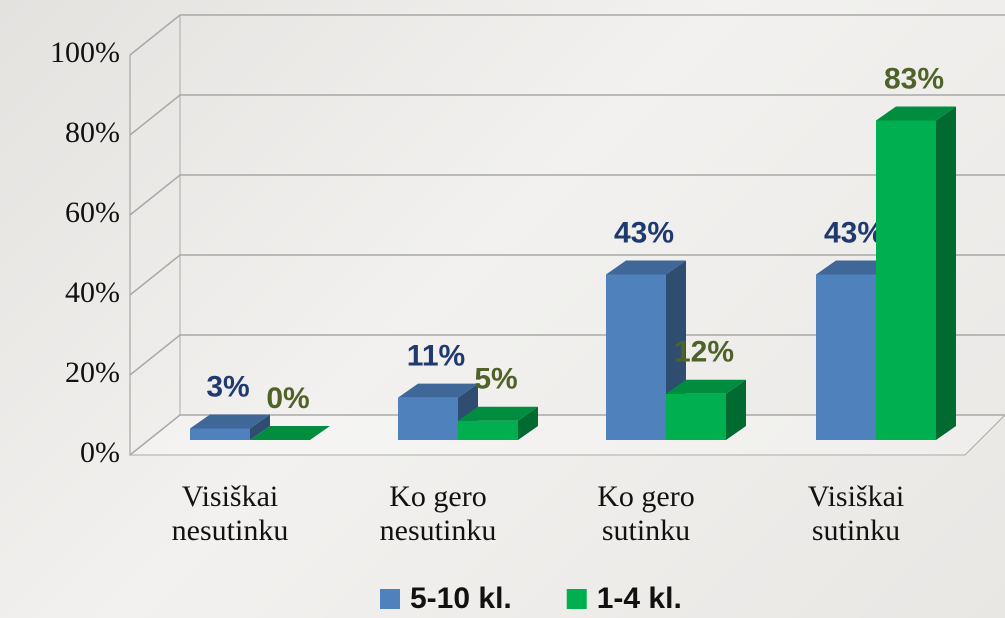 The height and width of the screenshot is (618, 1005). What do you see at coordinates (92, 212) in the screenshot?
I see `y-tick-label: 60%` at bounding box center [92, 212].